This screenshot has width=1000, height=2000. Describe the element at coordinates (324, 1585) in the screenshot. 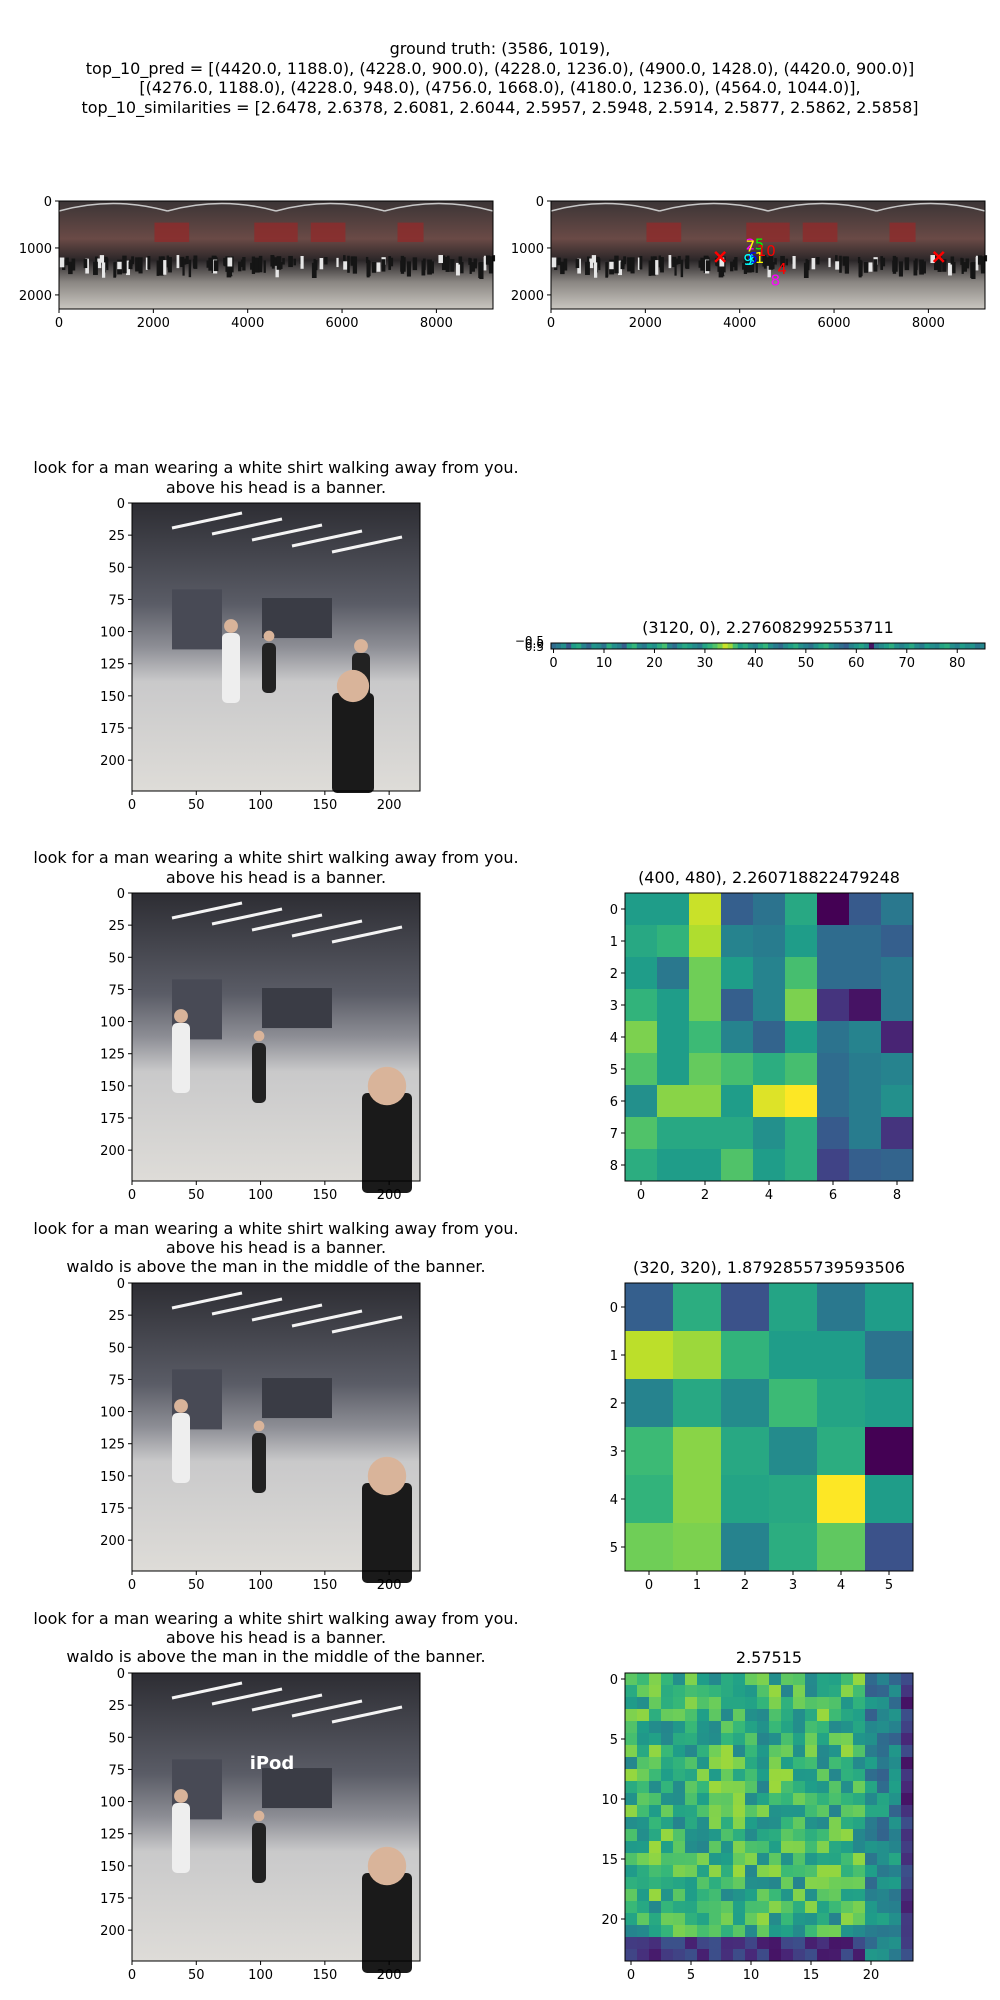

I see `x-tick-label: 150` at that location.